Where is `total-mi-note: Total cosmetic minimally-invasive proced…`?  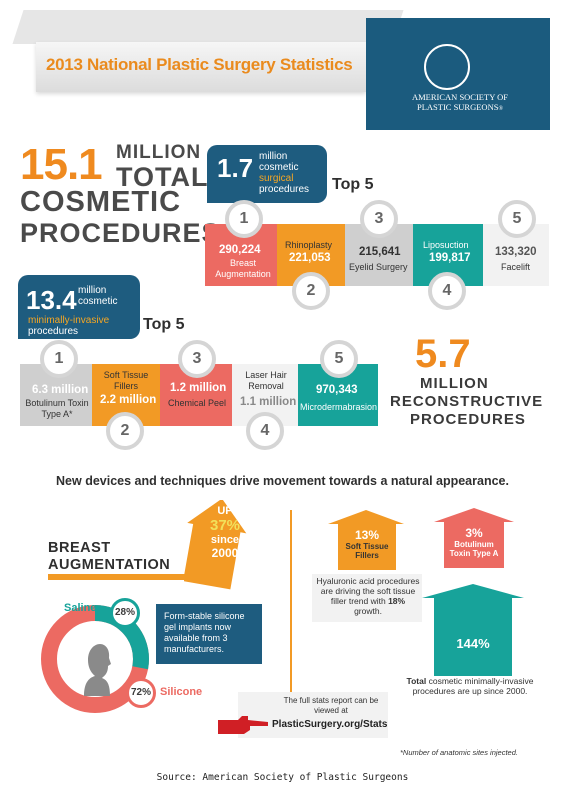 total-mi-note: Total cosmetic minimally-invasive proced… is located at coordinates (470, 686).